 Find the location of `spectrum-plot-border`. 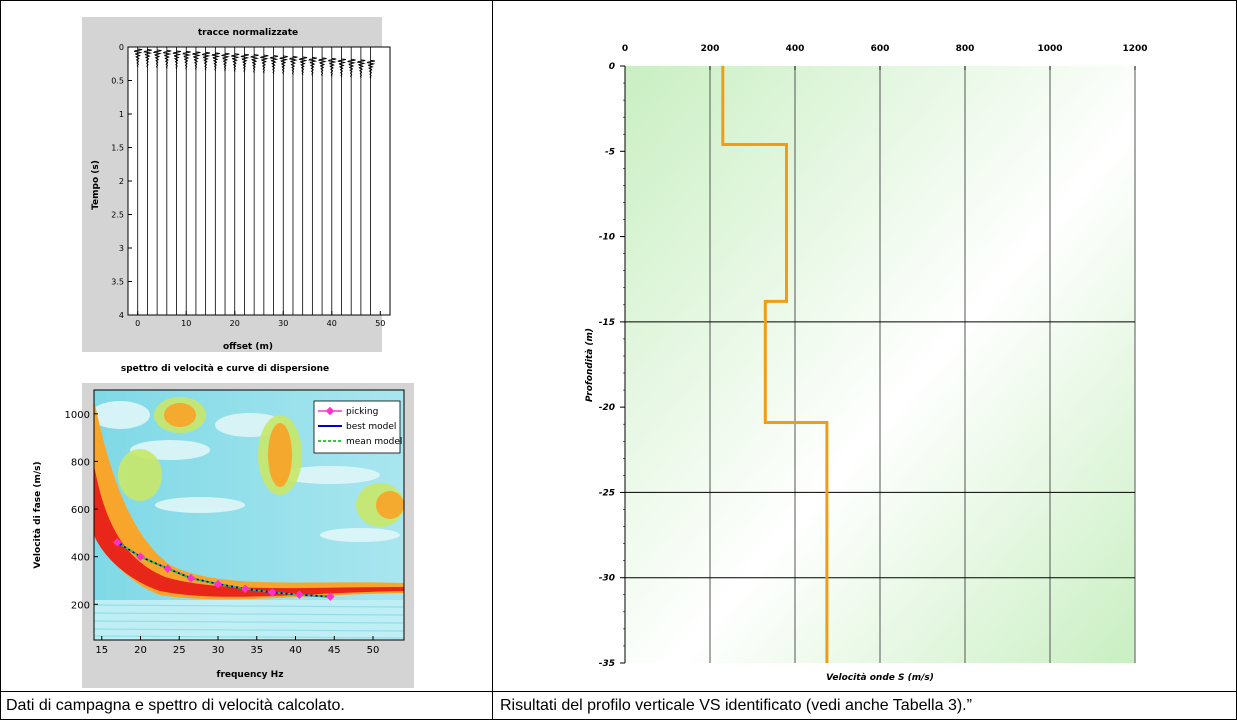

spectrum-plot-border is located at coordinates (249, 515).